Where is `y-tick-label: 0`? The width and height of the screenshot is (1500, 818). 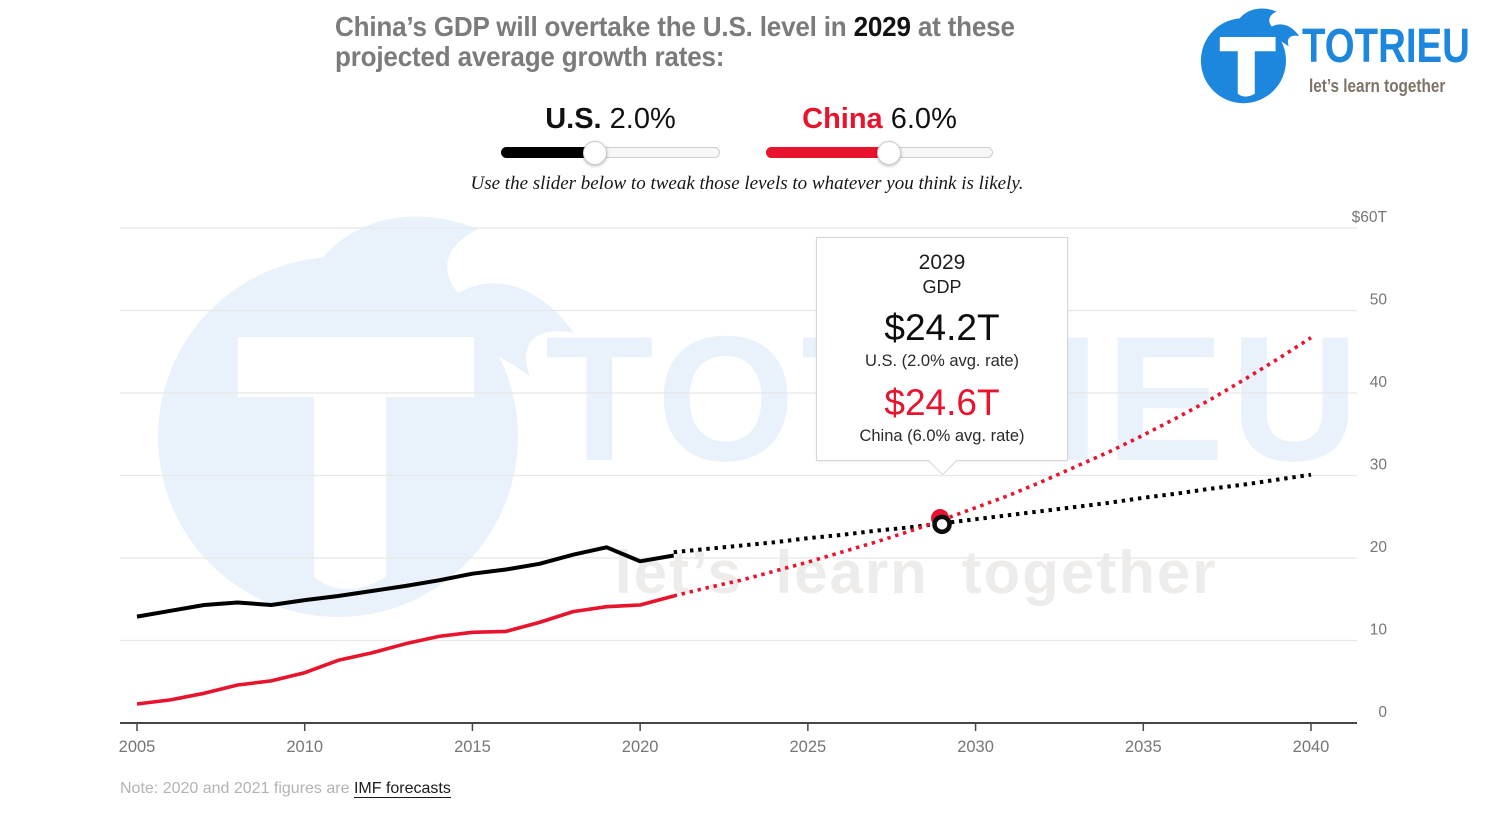 y-tick-label: 0 is located at coordinates (1382, 712).